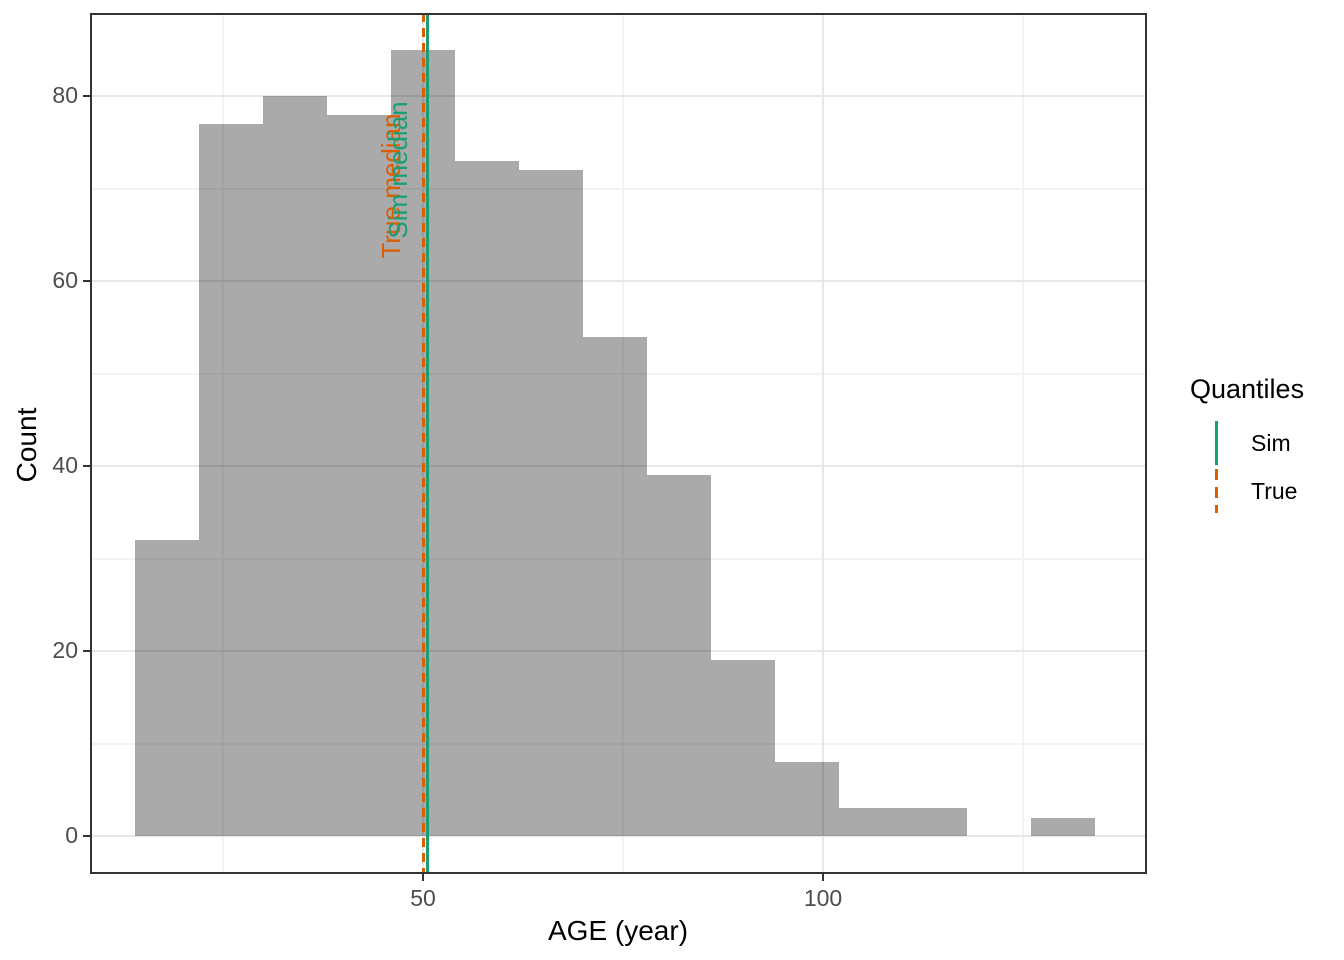  I want to click on legend-key-sim, so click(1216, 443).